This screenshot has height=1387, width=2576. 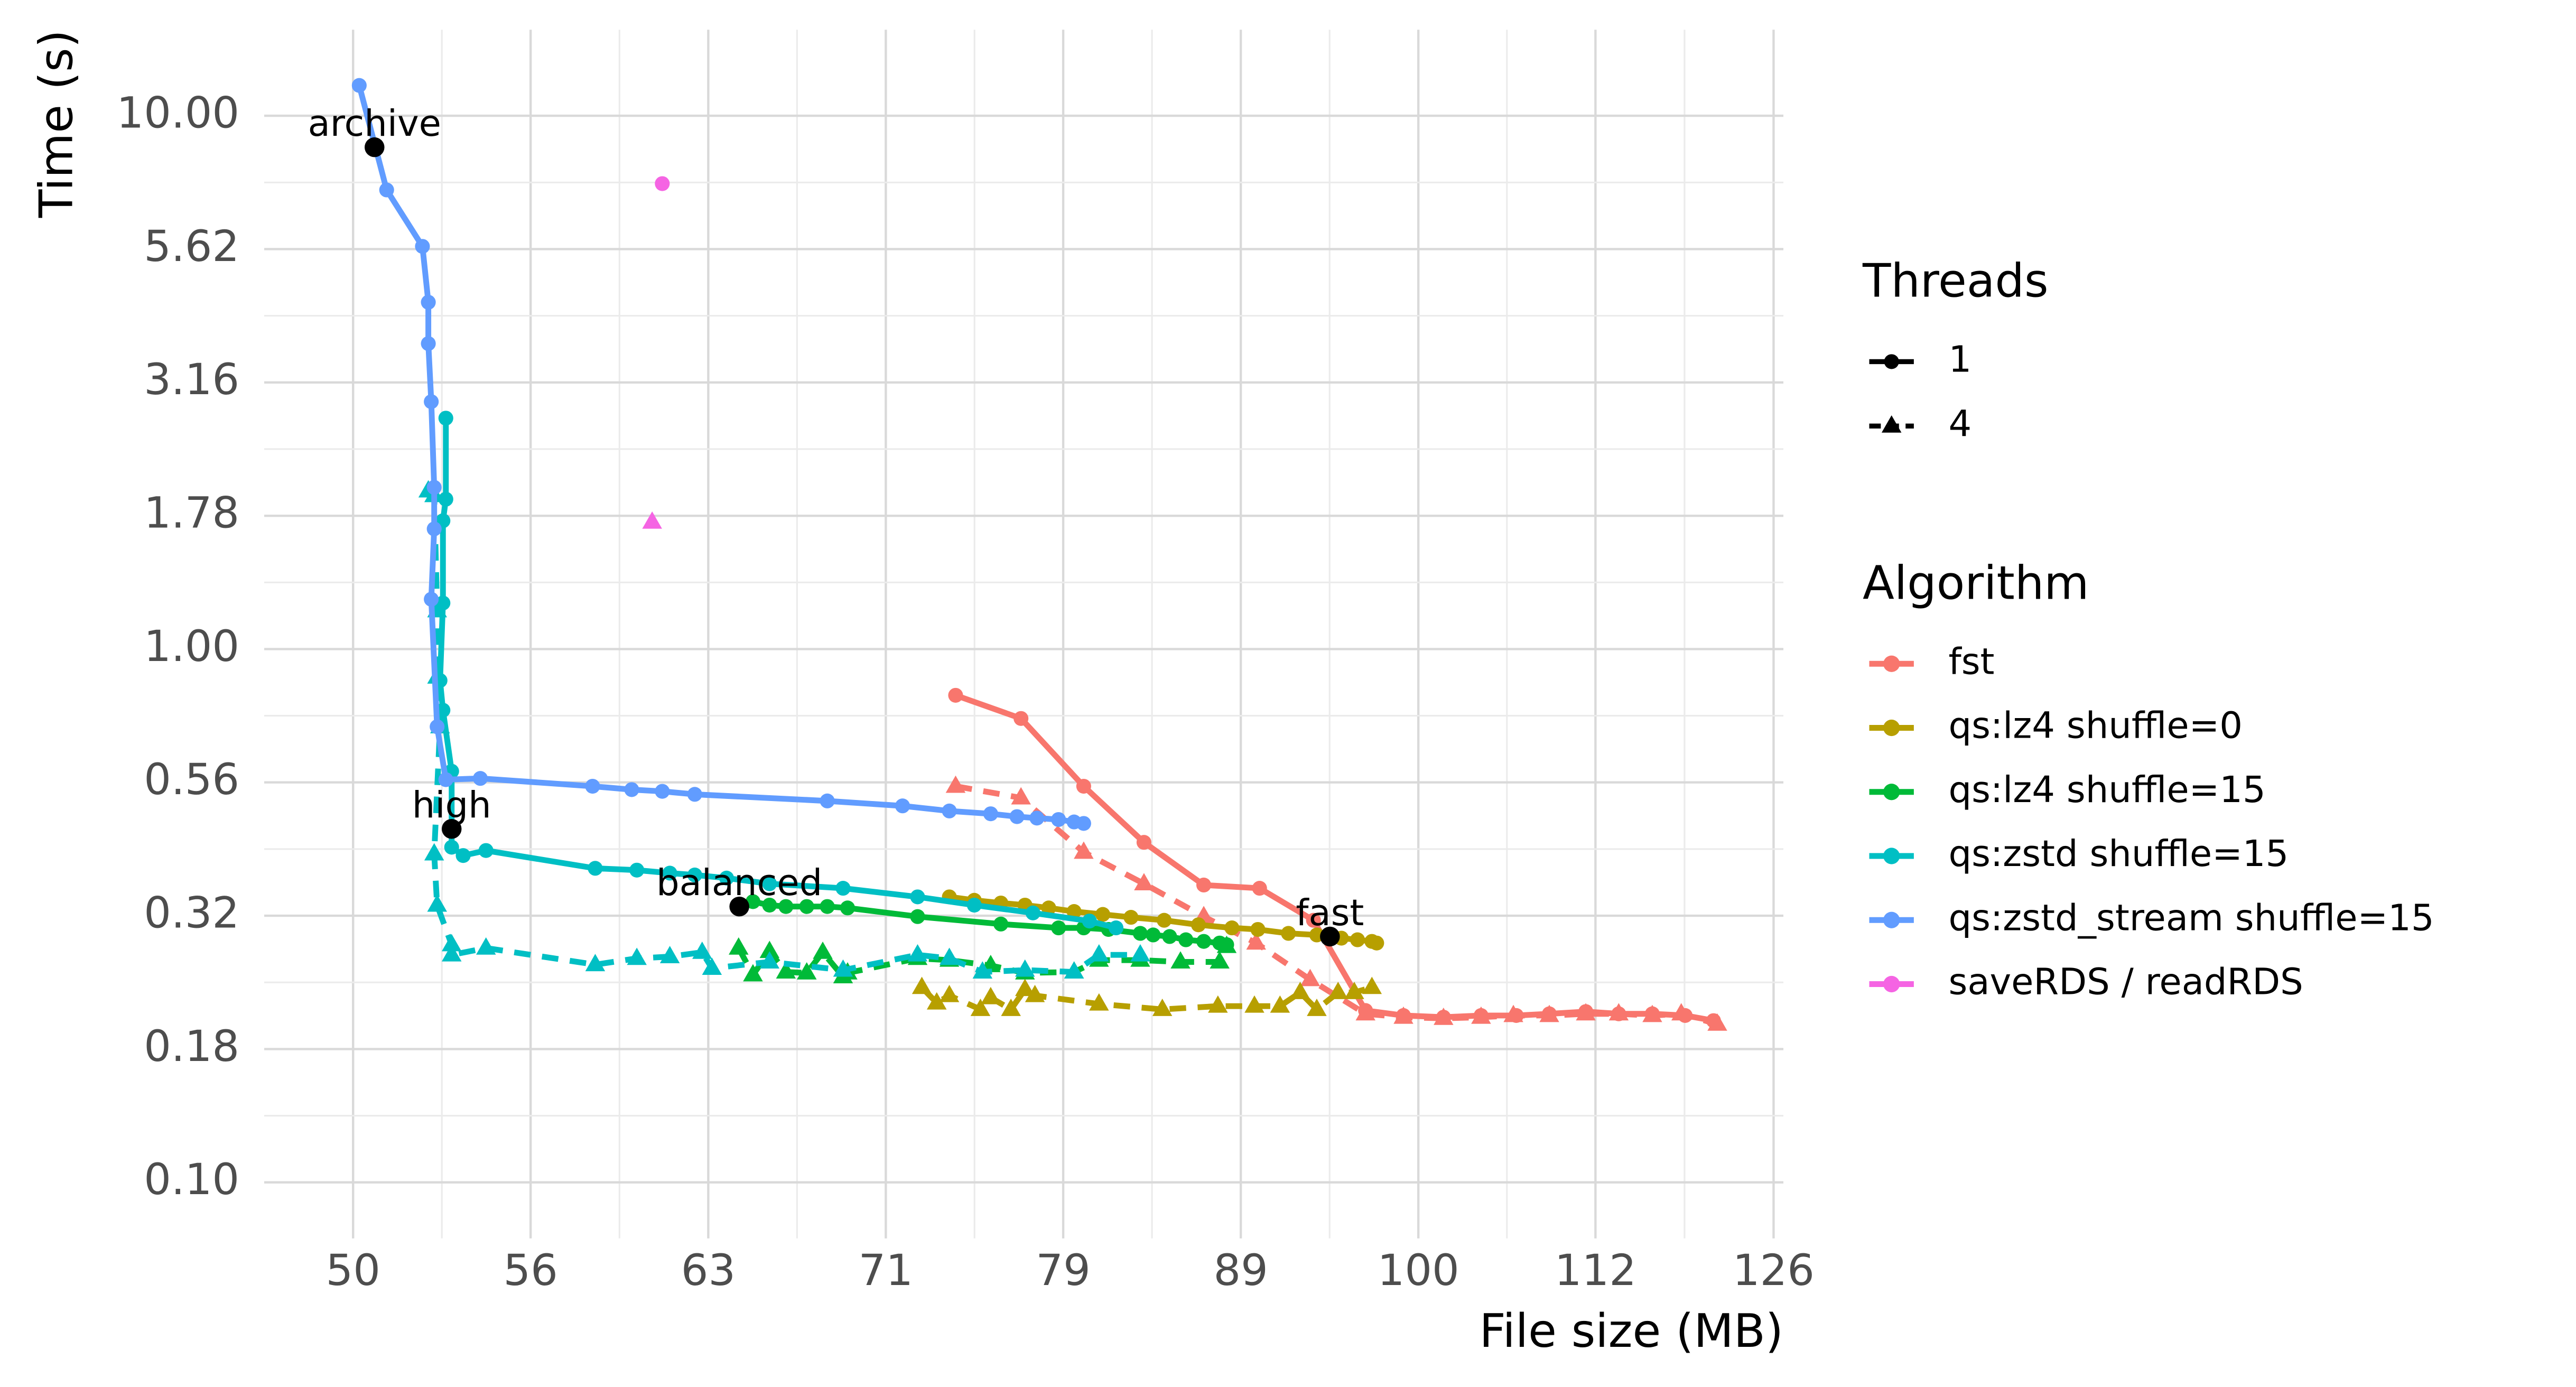 I want to click on legend-label: qs:zstd shuffle=15, so click(x=2119, y=854).